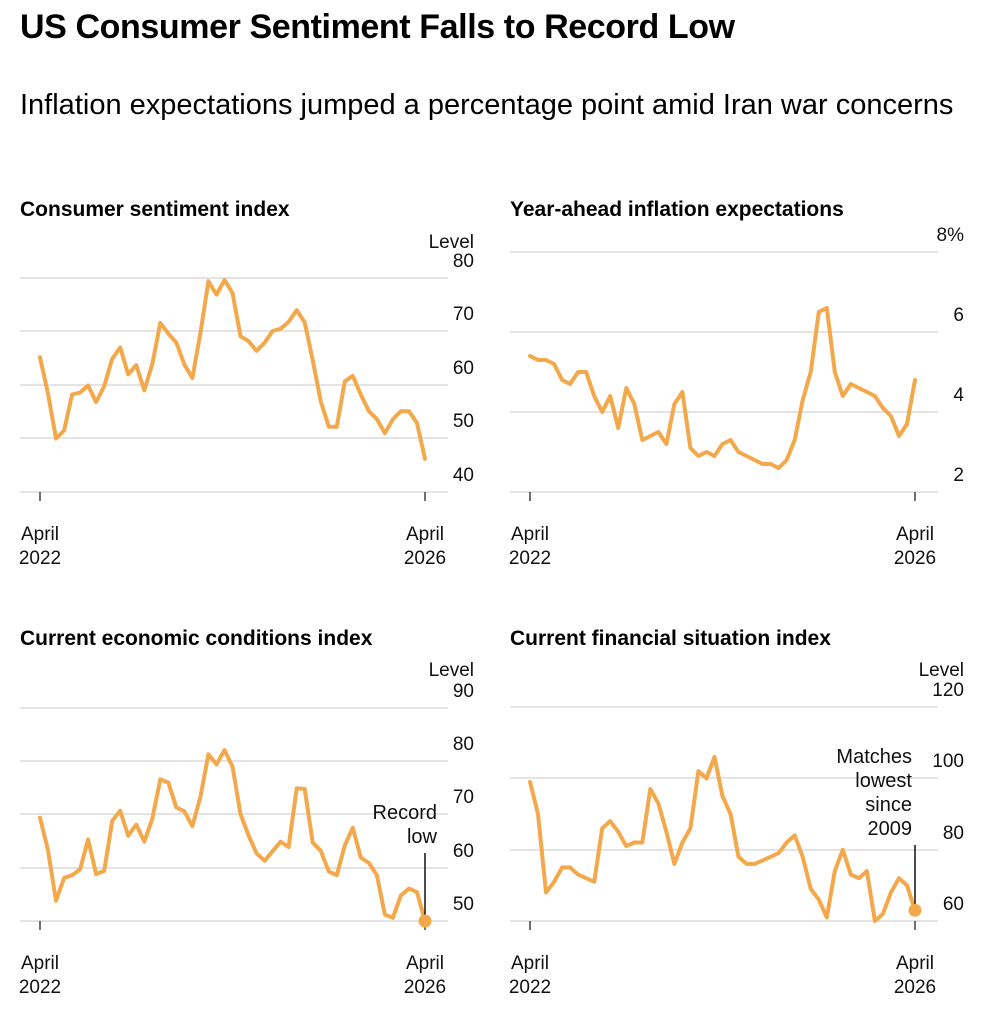 The image size is (989, 1024). I want to click on chart-1-ytick-label: 80, so click(463, 261).